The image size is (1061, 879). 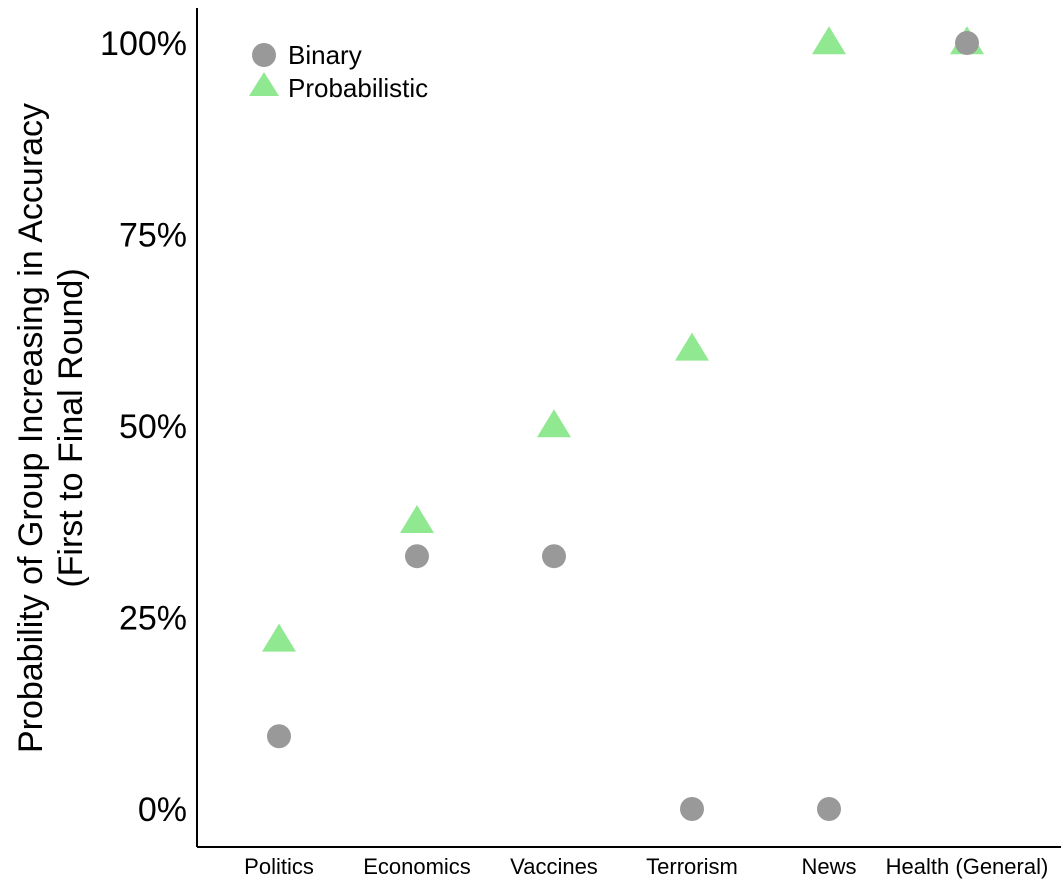 What do you see at coordinates (153, 619) in the screenshot?
I see `y-tick-label: 25%` at bounding box center [153, 619].